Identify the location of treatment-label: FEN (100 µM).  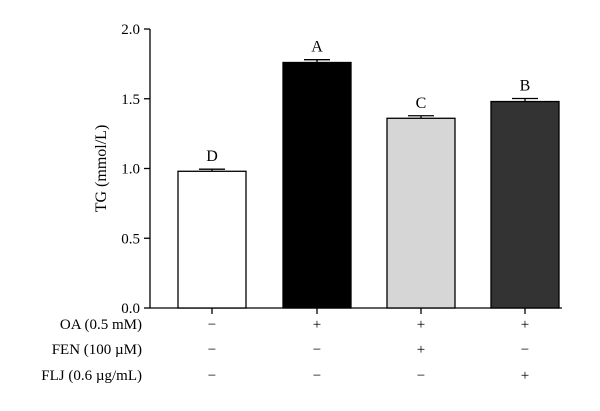
(97, 350).